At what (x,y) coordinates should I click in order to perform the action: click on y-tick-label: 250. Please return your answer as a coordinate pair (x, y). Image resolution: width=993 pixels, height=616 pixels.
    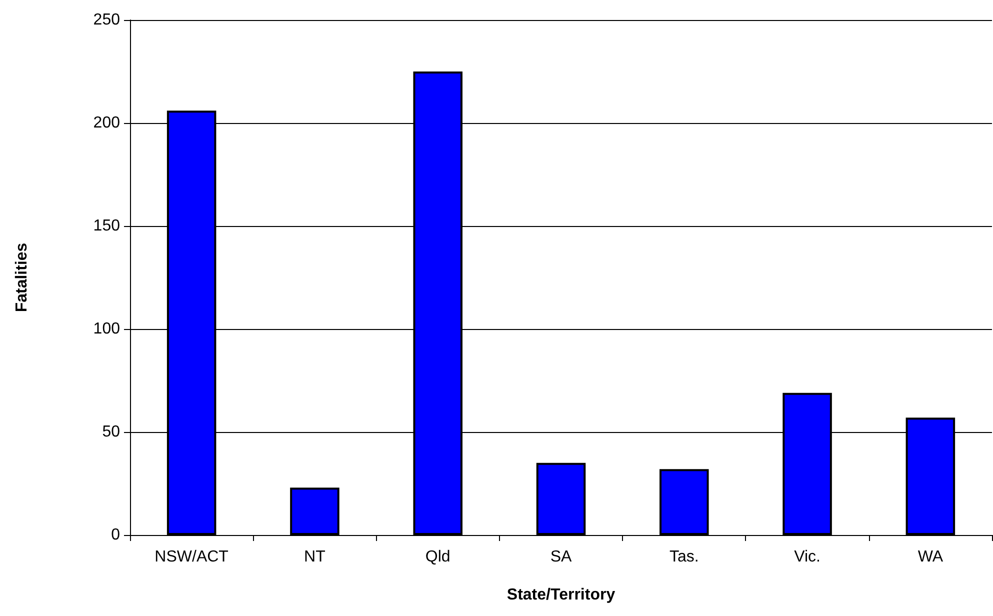
    Looking at the image, I should click on (106, 20).